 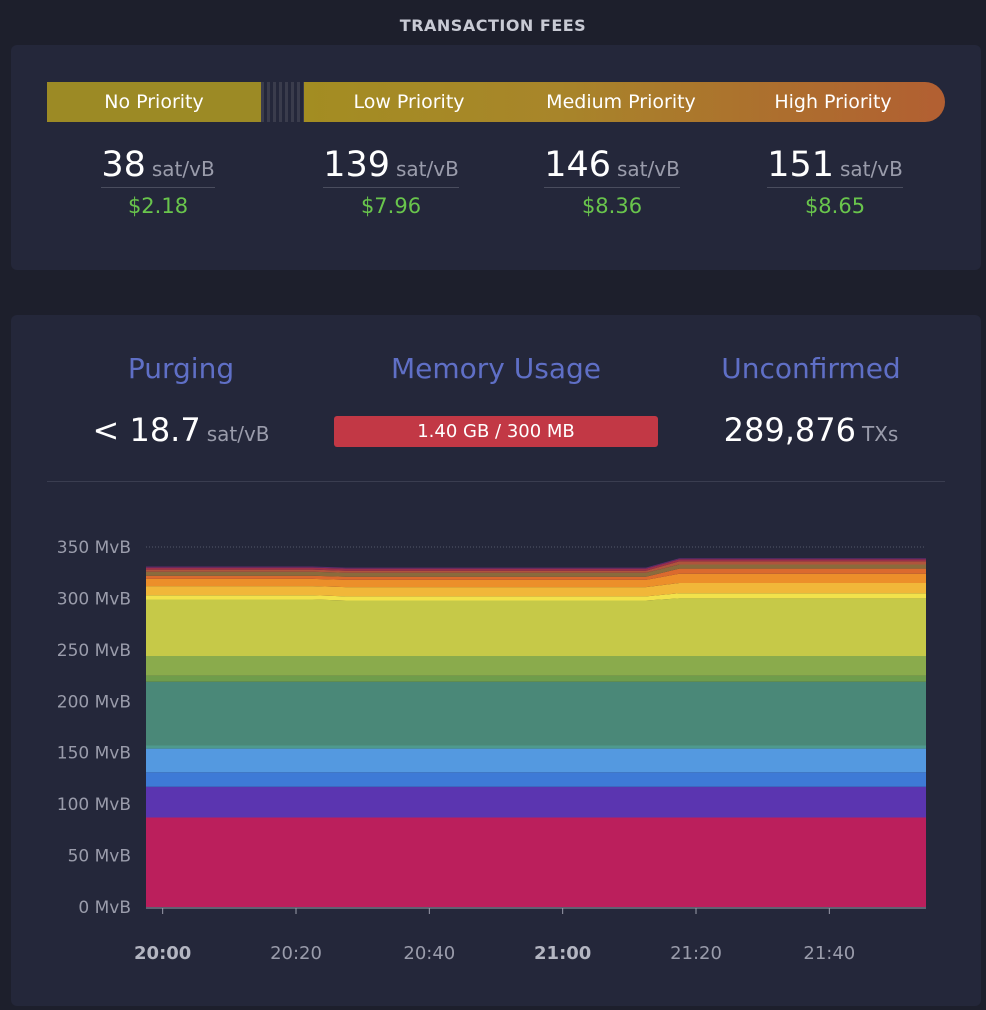 What do you see at coordinates (621, 102) in the screenshot?
I see `medium-priority-label: Medium Priority` at bounding box center [621, 102].